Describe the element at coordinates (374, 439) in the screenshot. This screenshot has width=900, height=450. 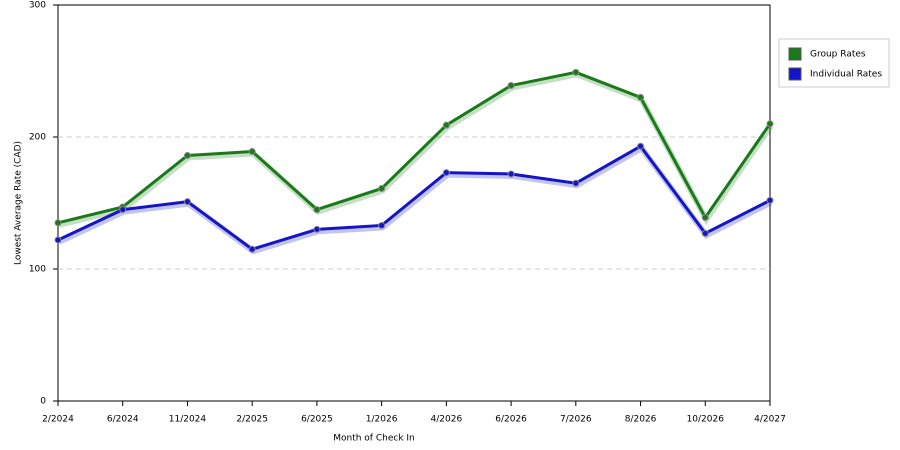
I see `x-axis-label: Month of Check In` at that location.